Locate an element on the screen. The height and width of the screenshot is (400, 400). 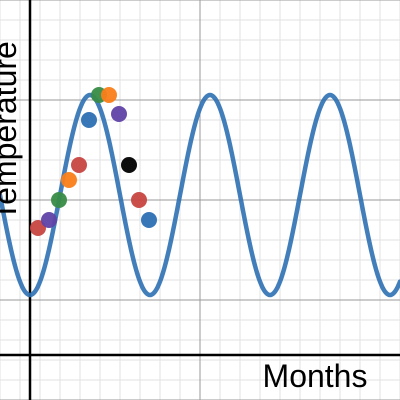
y-axis-label: Temperature is located at coordinates (11, 131).